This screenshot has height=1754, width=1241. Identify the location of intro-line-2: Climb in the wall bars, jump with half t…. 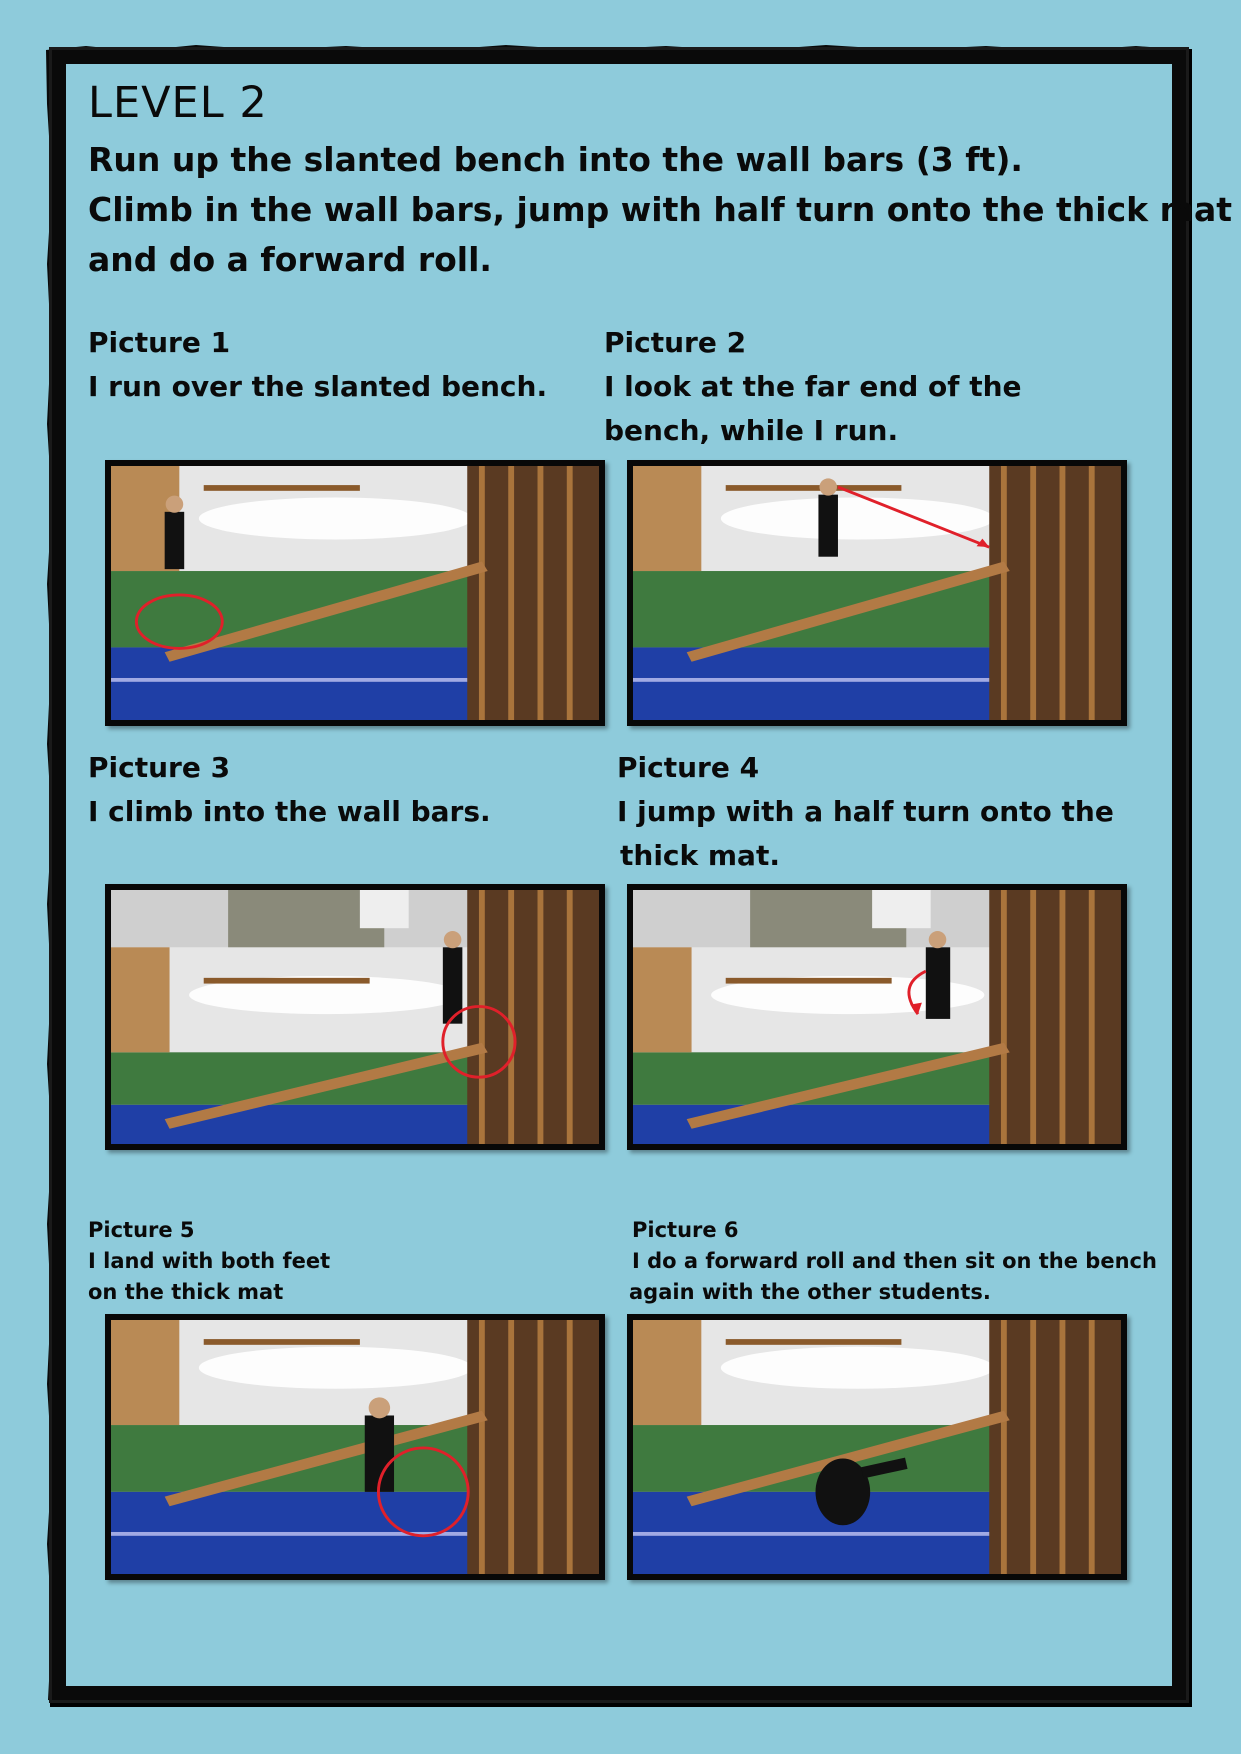
(660, 209).